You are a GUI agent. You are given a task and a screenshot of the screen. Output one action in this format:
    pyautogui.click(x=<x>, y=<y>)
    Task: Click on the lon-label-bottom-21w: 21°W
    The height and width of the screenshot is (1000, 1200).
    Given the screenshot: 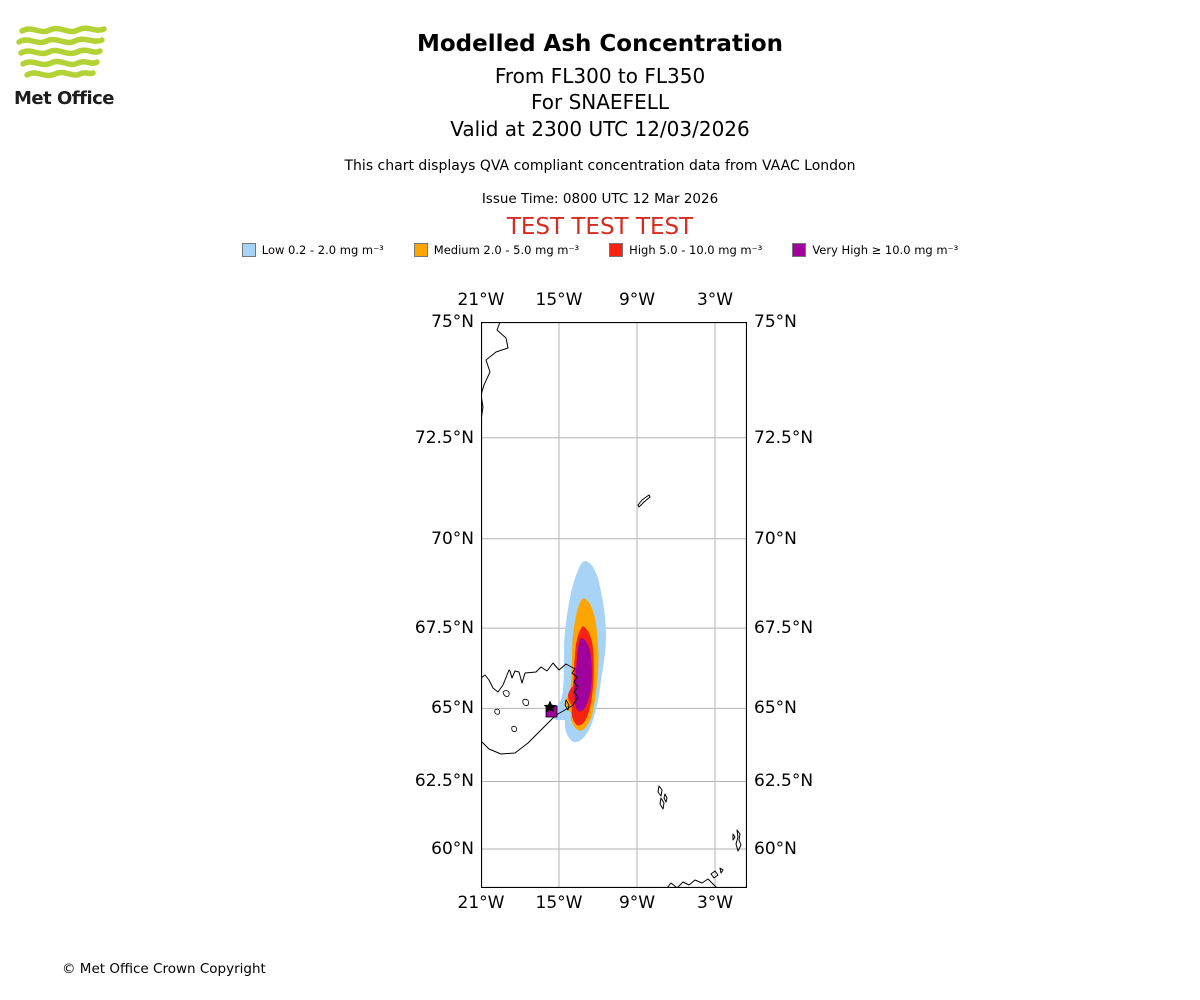 What is the action you would take?
    pyautogui.click(x=481, y=903)
    